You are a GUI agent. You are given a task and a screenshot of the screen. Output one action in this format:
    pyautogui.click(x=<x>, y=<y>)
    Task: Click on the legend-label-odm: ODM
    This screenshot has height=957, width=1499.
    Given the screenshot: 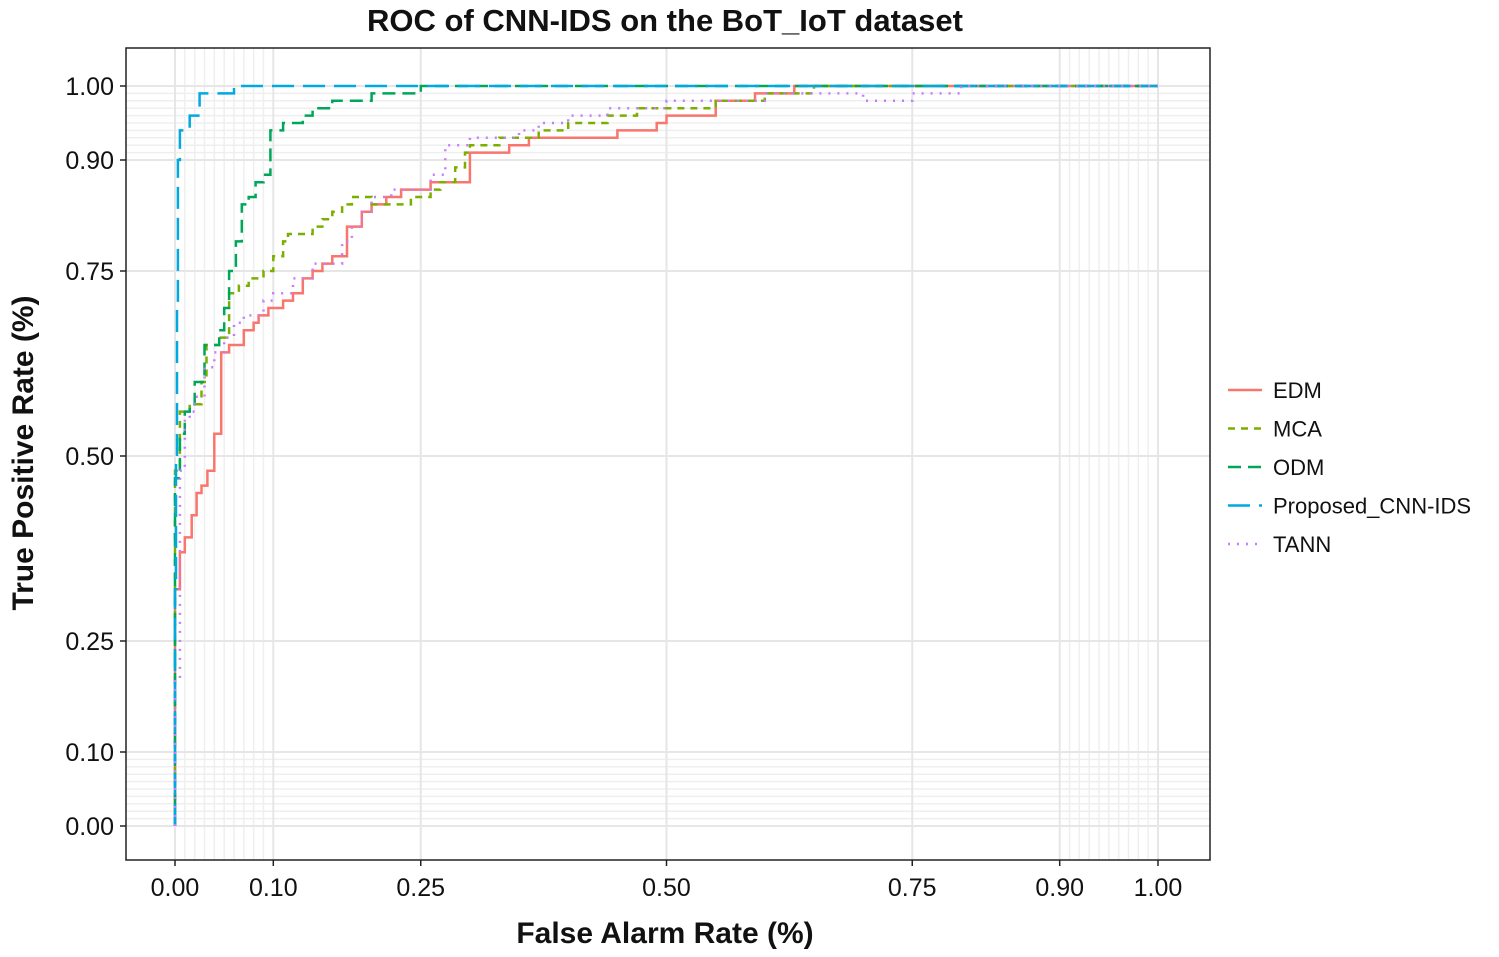 What is the action you would take?
    pyautogui.click(x=1298, y=467)
    